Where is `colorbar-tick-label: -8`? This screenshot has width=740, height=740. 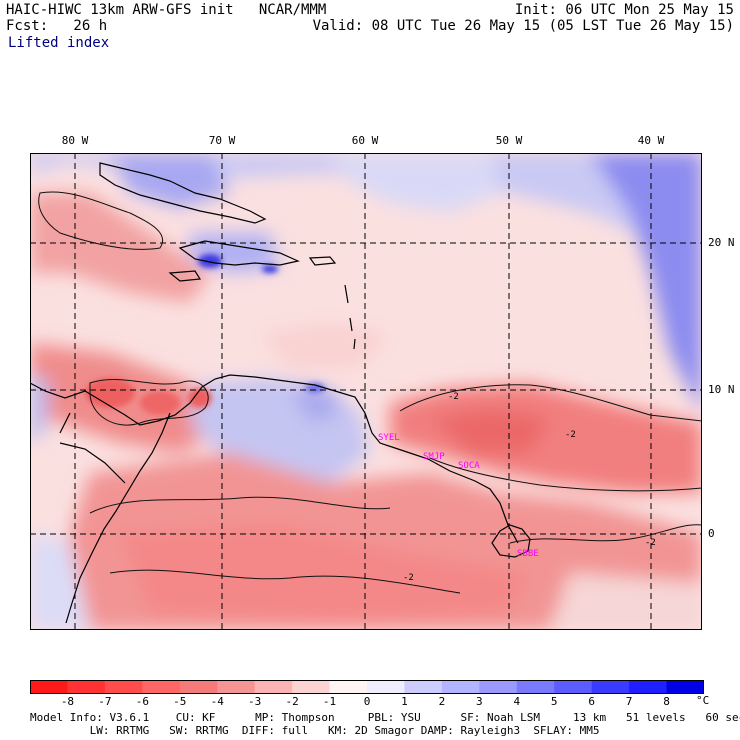 colorbar-tick-label: -8 is located at coordinates (67, 701).